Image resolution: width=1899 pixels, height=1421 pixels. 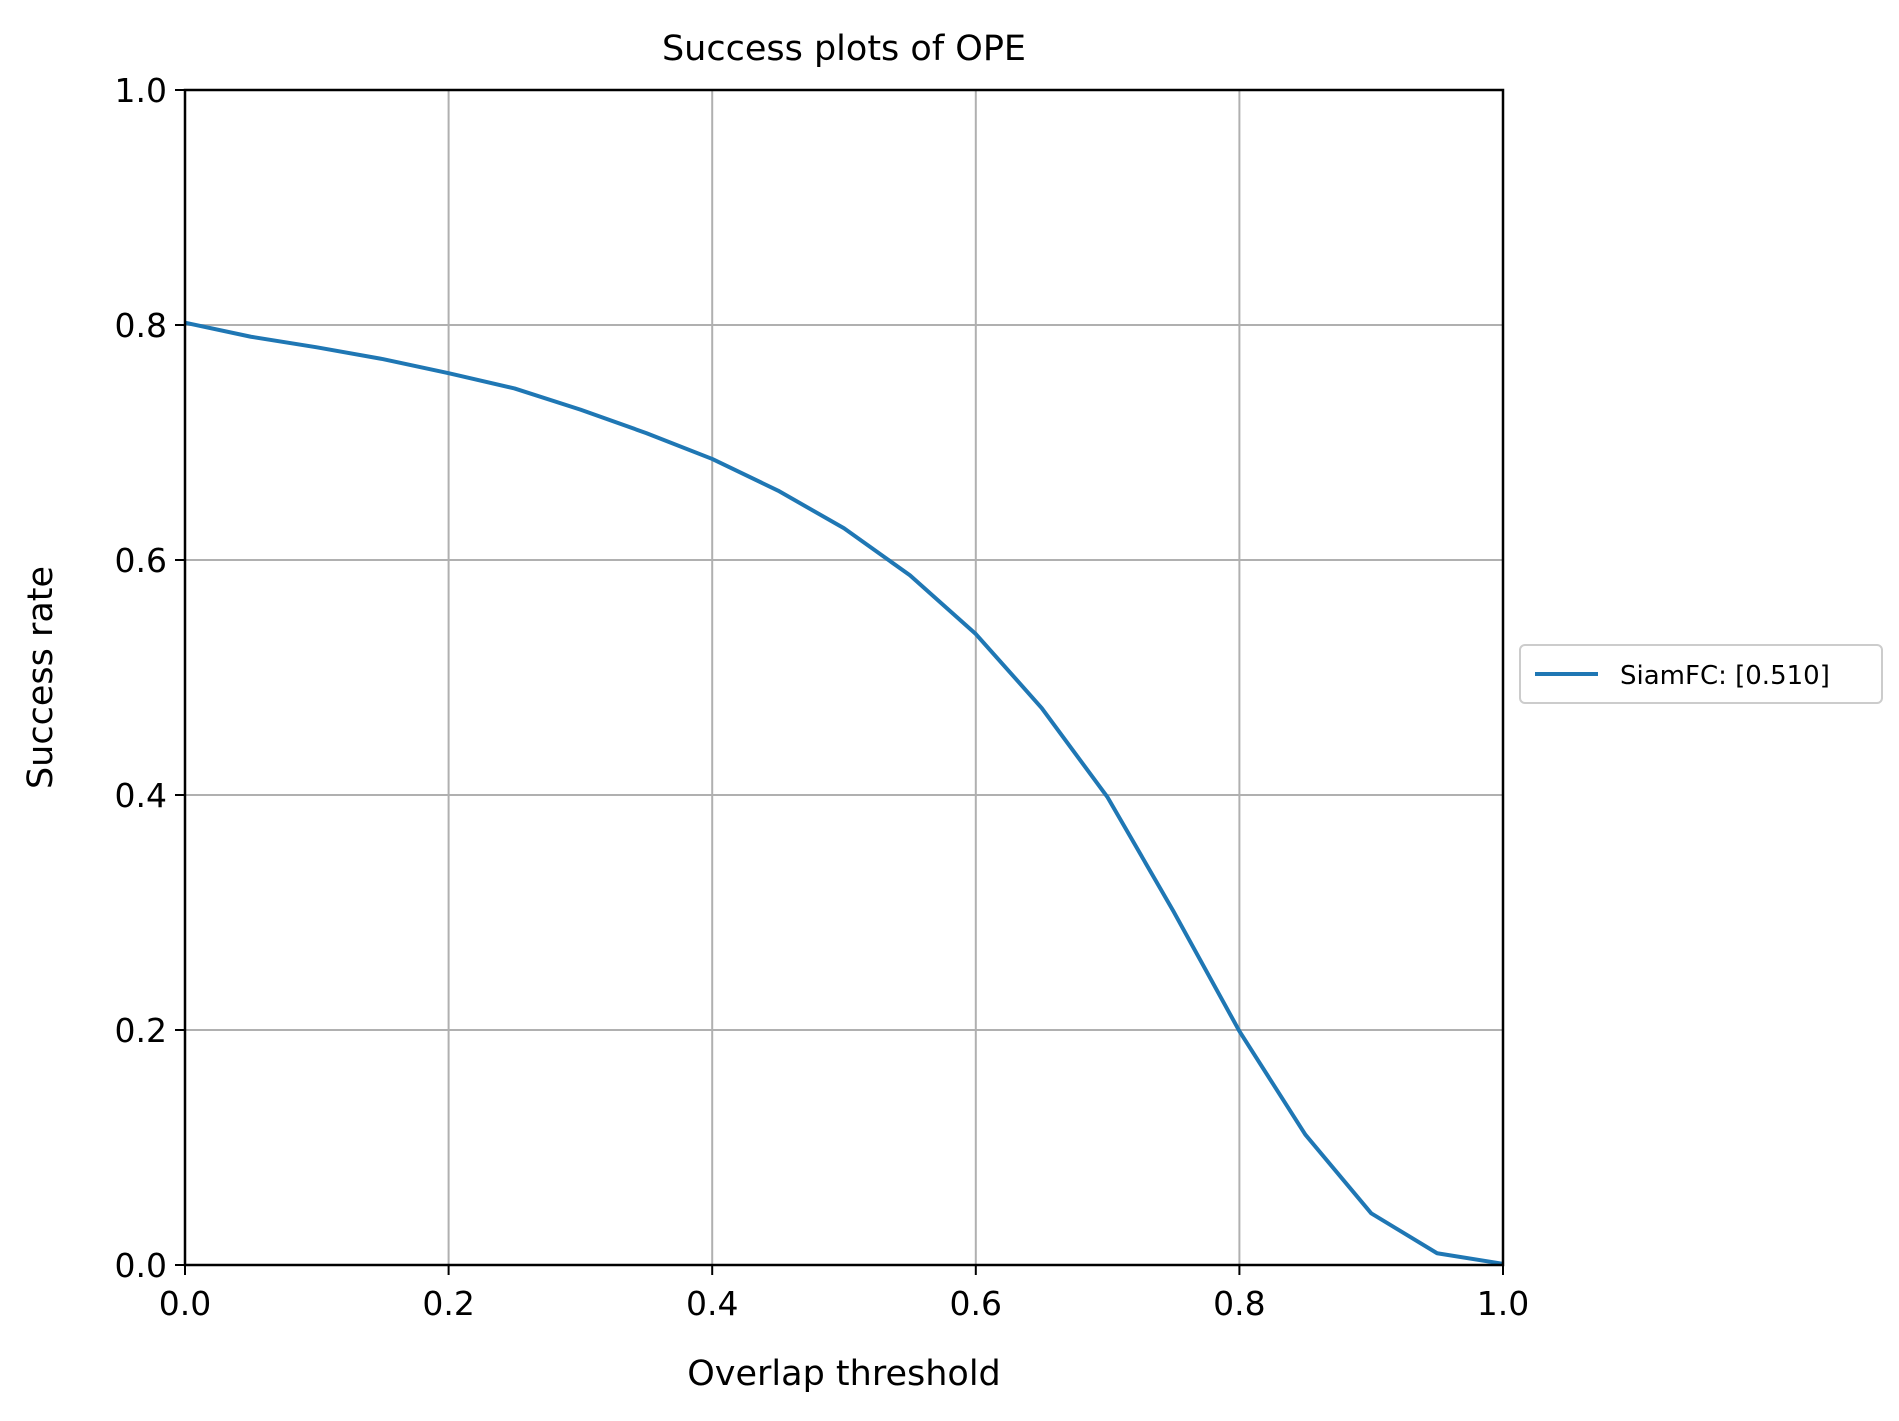 I want to click on x-tick-label: 0.6, so click(x=976, y=1303).